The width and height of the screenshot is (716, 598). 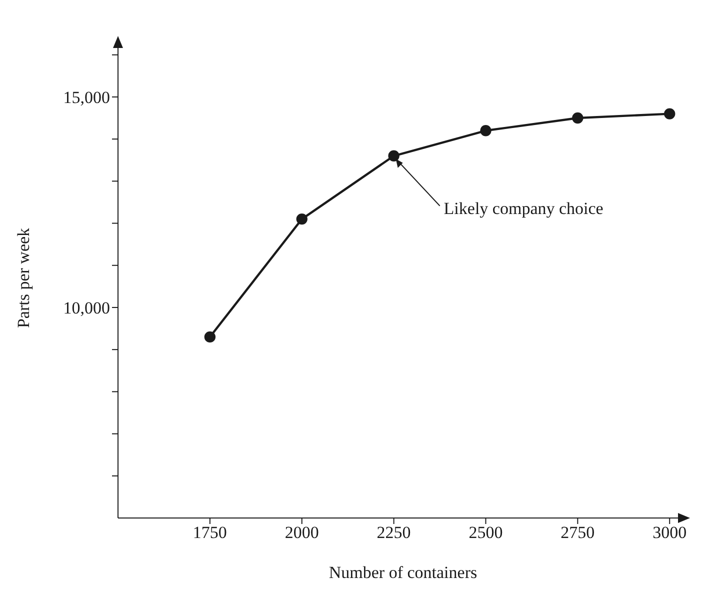 I want to click on x-tick-label: 2750, so click(x=577, y=532).